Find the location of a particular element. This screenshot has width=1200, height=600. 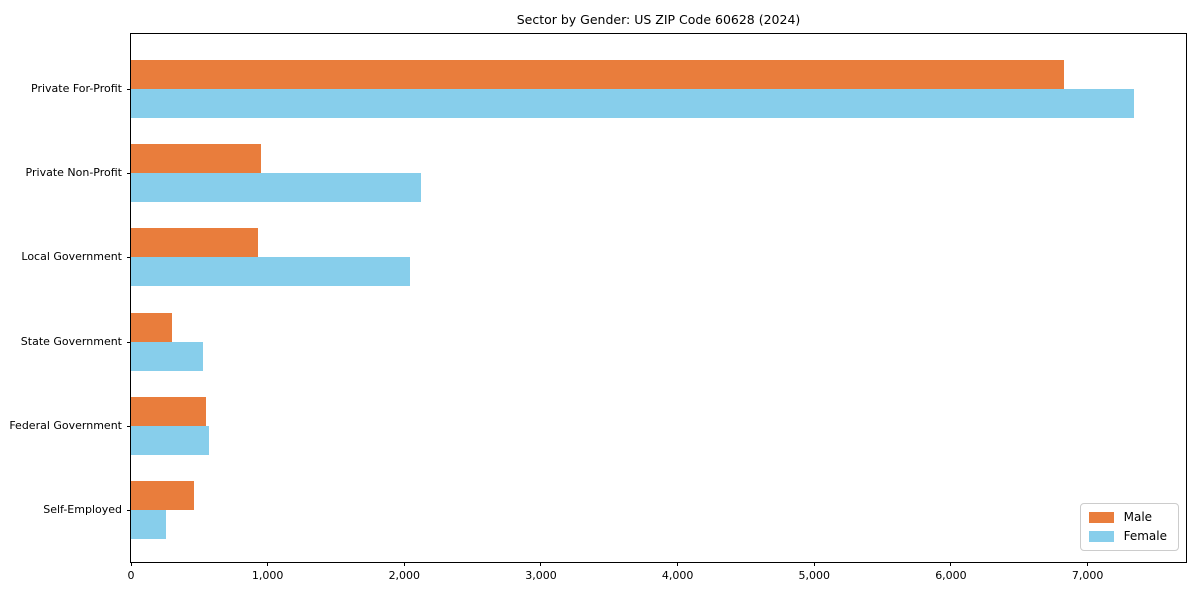

bar-female-federal-government is located at coordinates (170, 440).